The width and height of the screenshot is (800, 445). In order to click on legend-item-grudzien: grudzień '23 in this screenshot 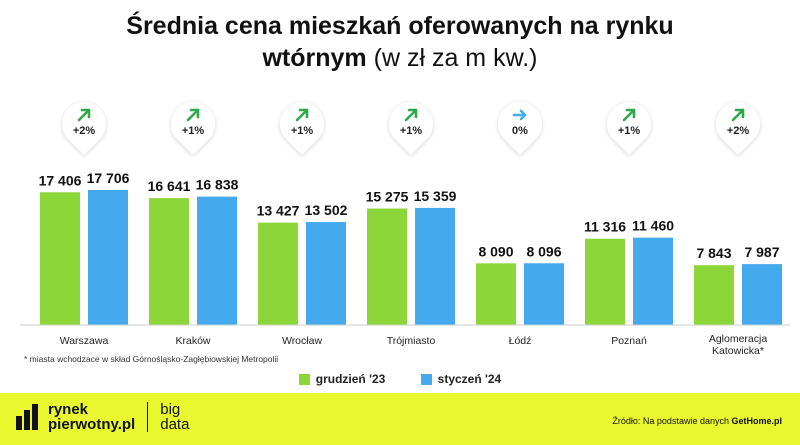, I will do `click(342, 379)`.